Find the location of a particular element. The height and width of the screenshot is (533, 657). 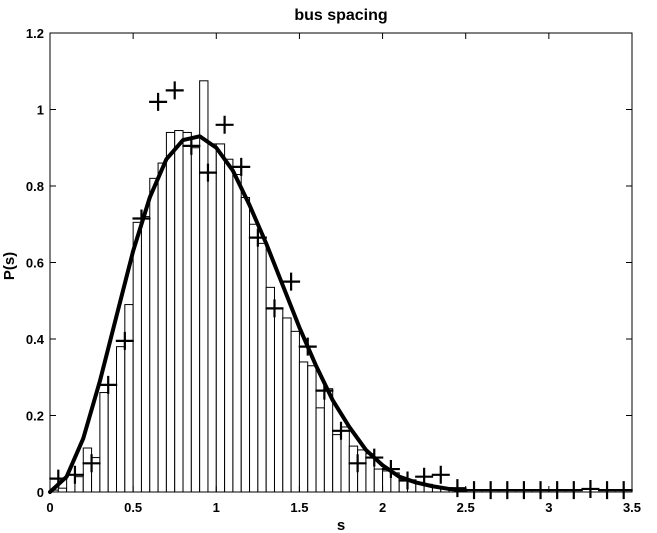

y-tick-label: 0 is located at coordinates (40, 492).